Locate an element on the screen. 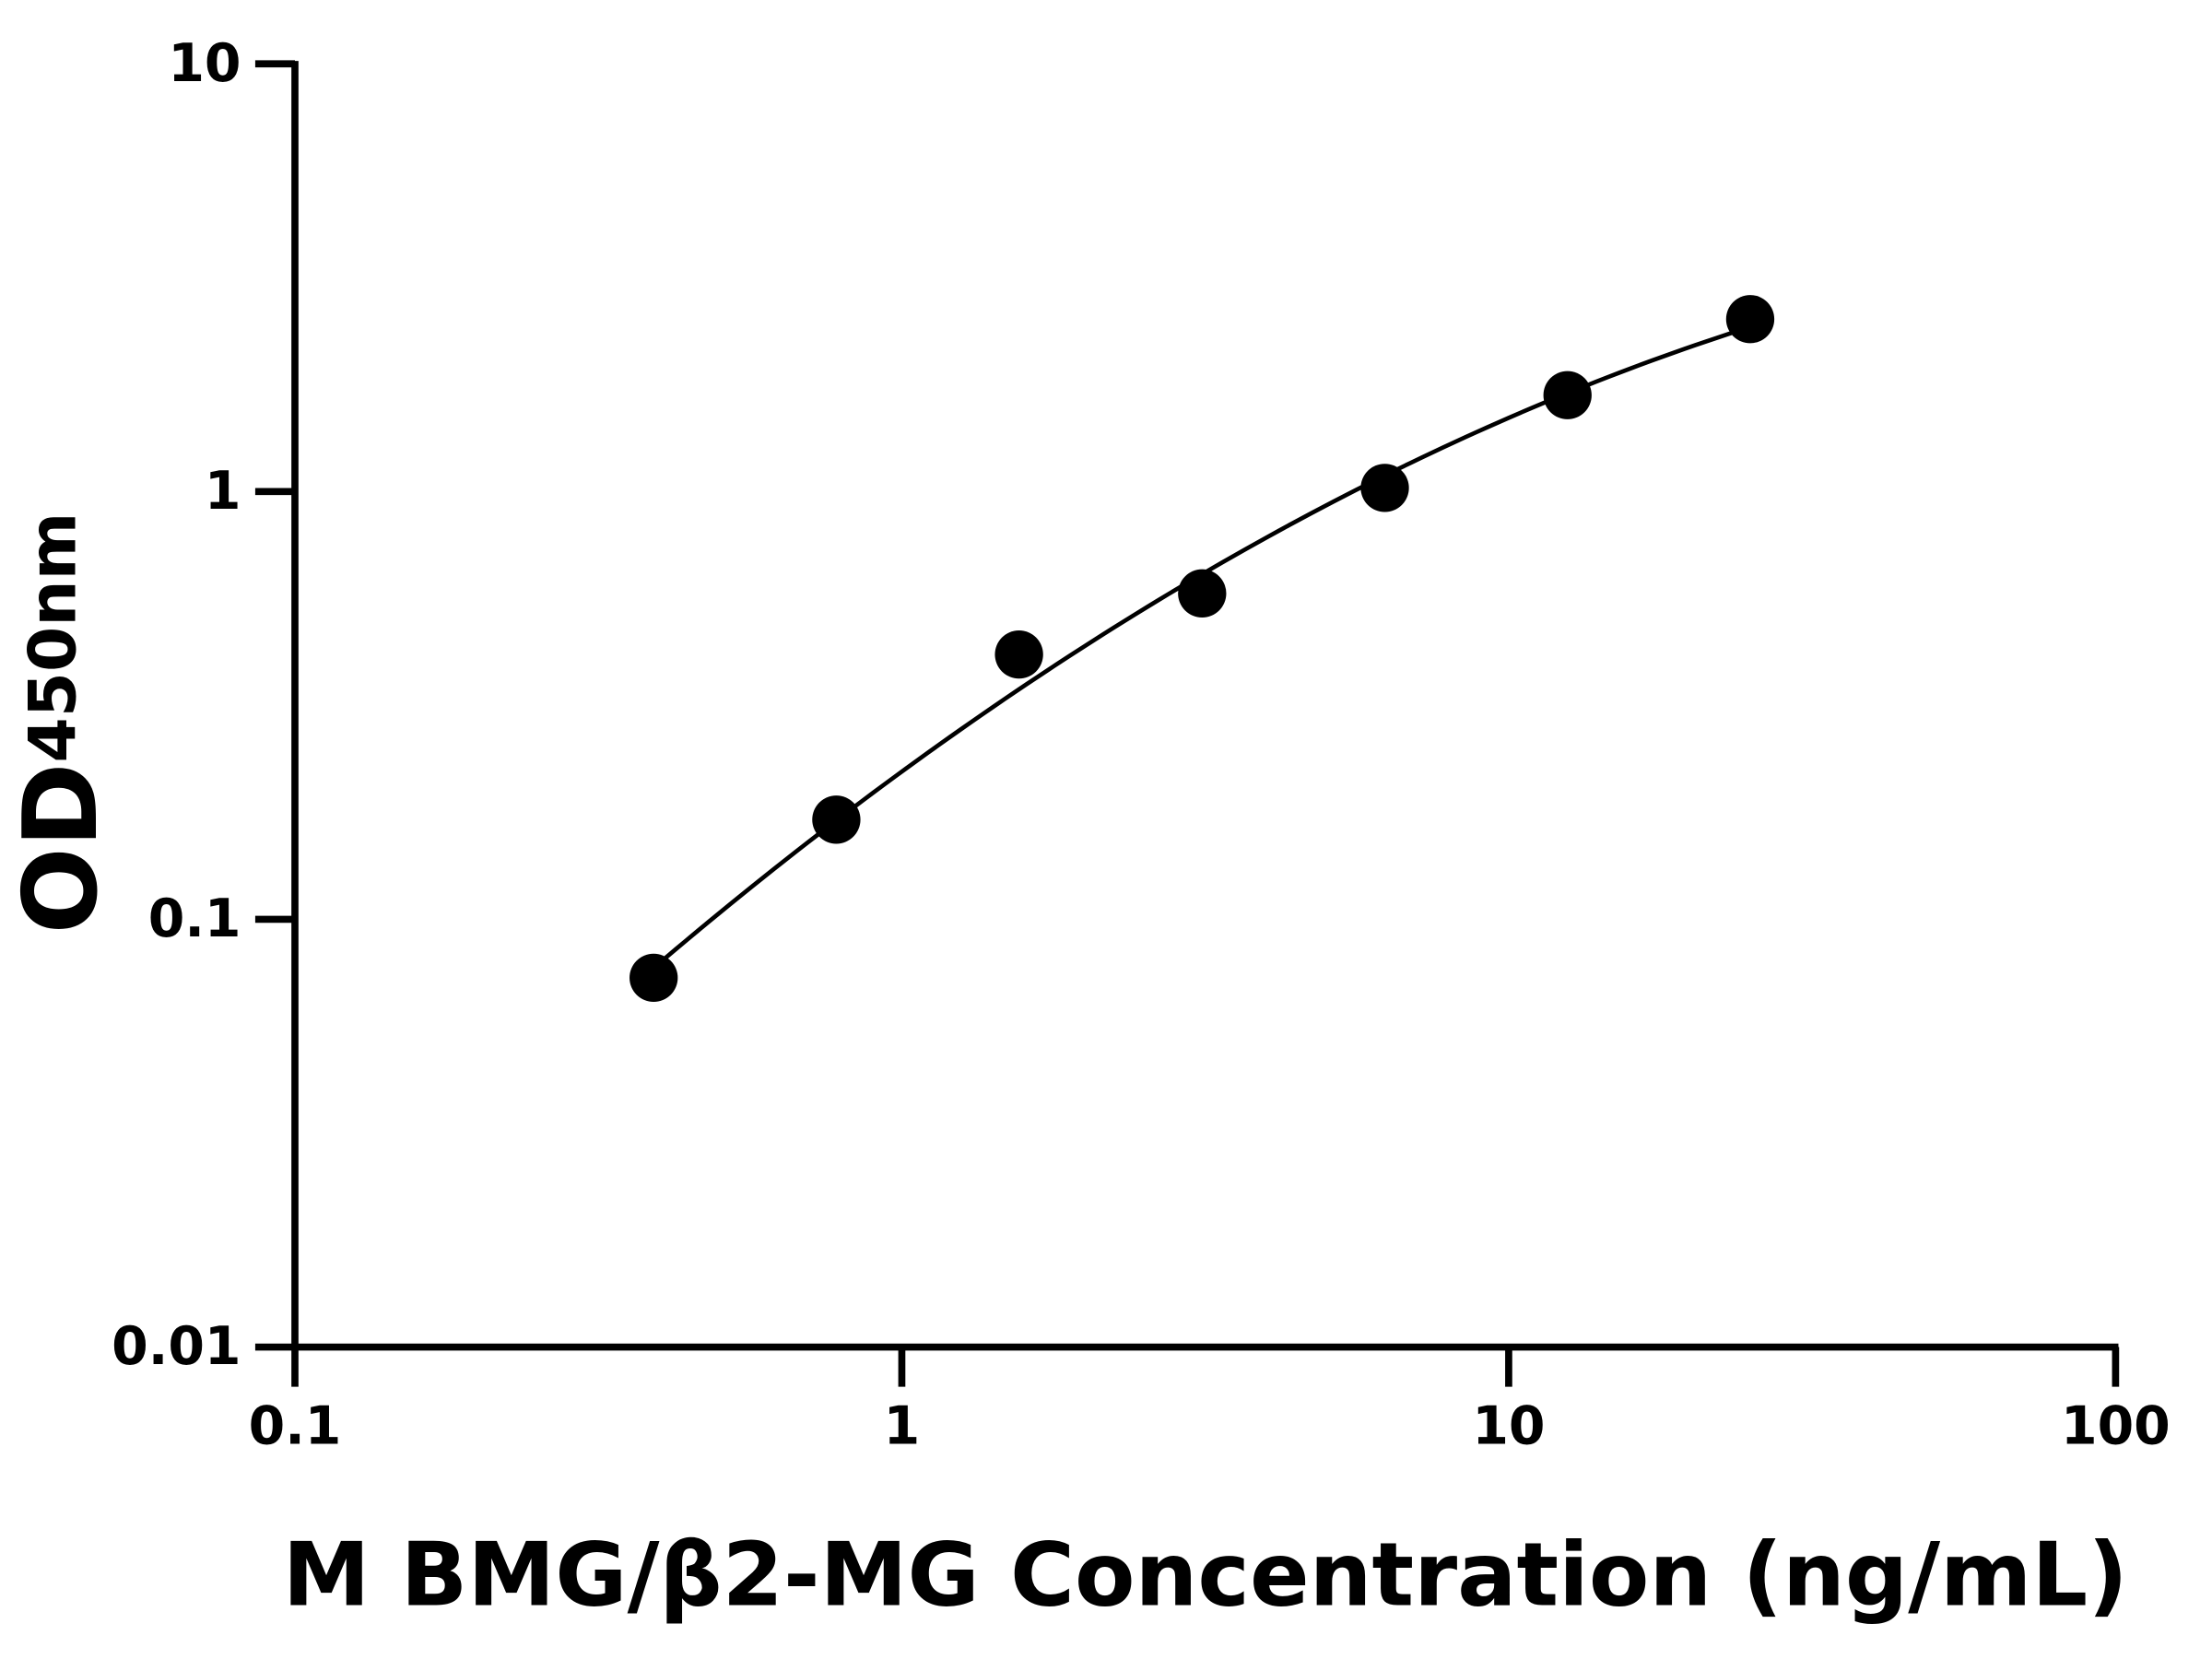 This screenshot has width=2212, height=1659. y-axis-label: OD450nm is located at coordinates (61, 723).